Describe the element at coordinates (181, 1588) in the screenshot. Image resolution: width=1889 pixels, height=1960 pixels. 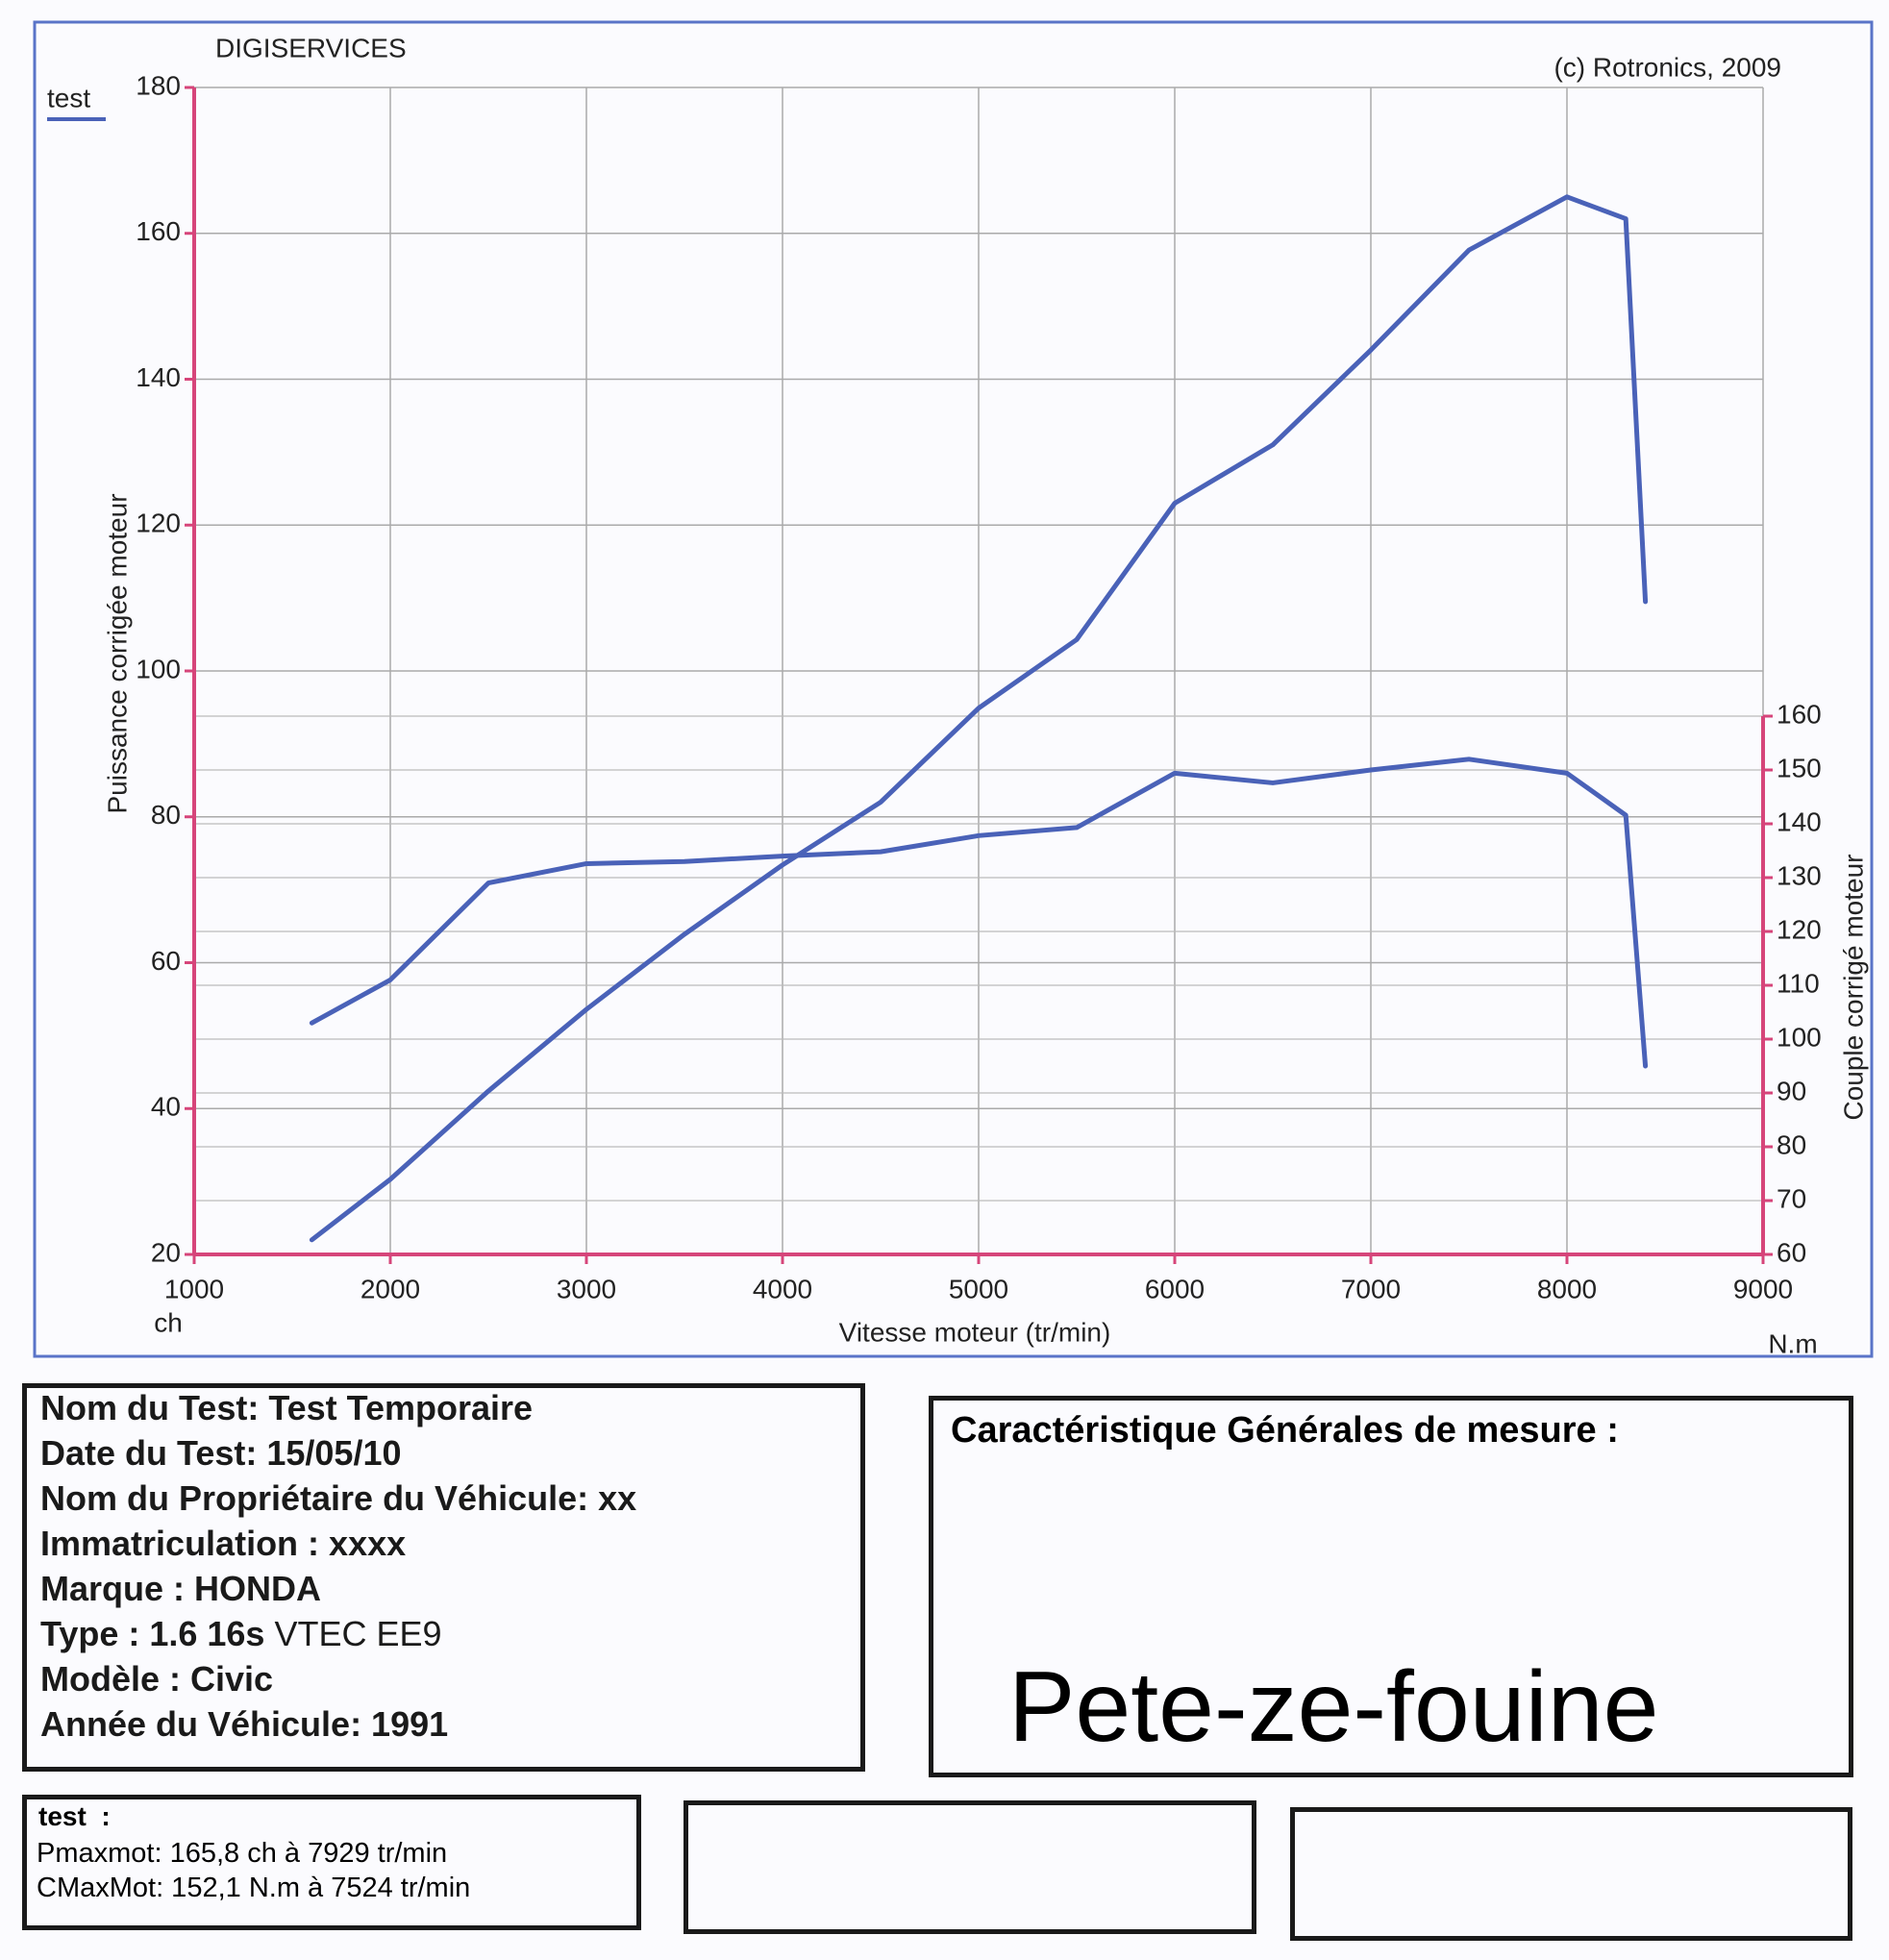
I see `vehicle-line: Marque : HONDA` at that location.